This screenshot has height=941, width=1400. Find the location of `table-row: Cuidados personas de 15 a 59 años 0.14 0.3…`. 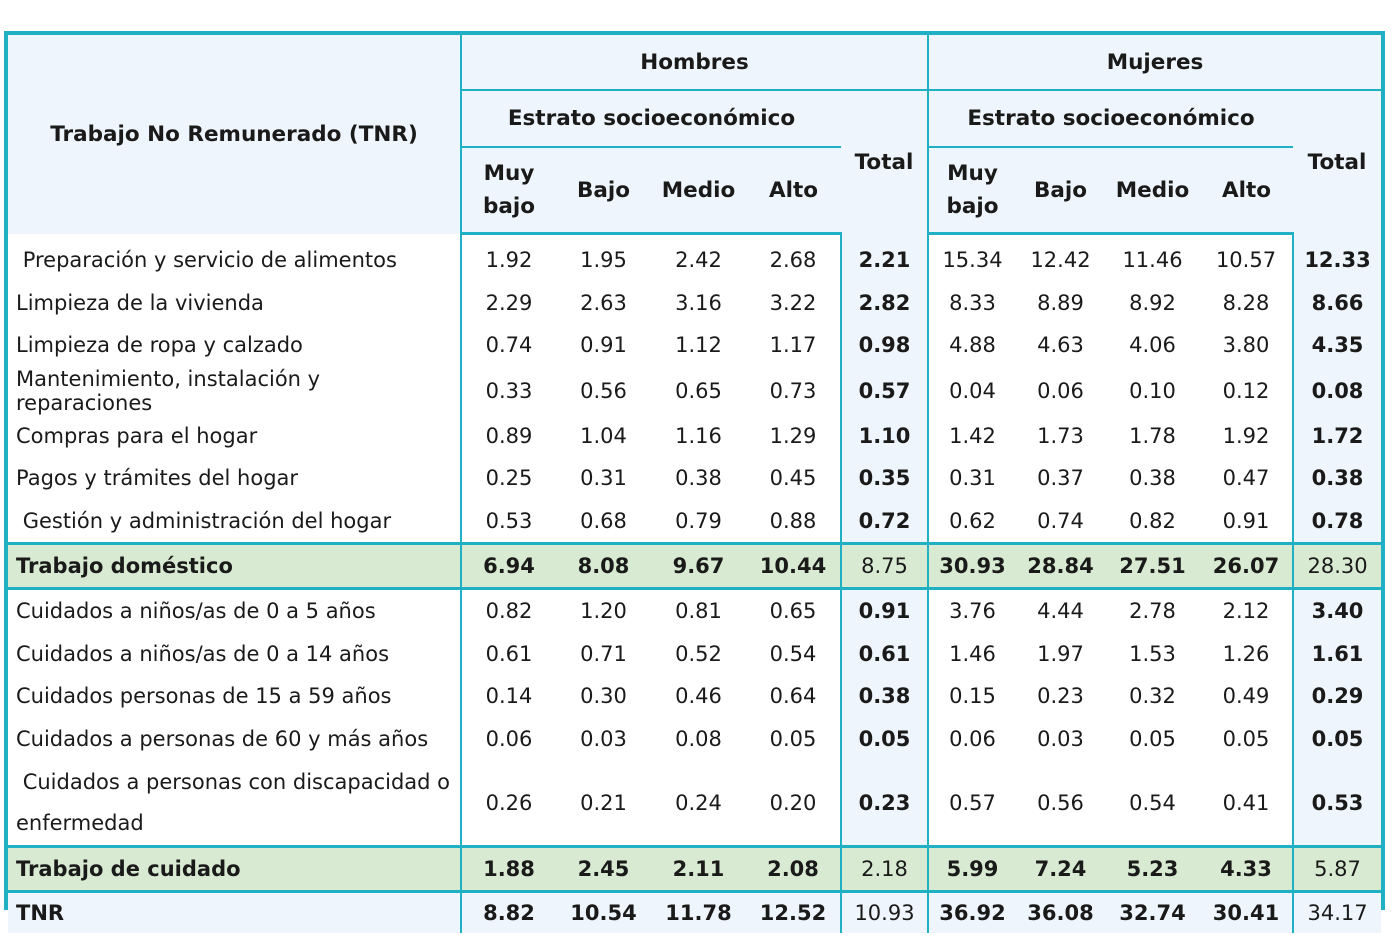

table-row: Cuidados personas de 15 a 59 años 0.14 0.3… is located at coordinates (695, 696).